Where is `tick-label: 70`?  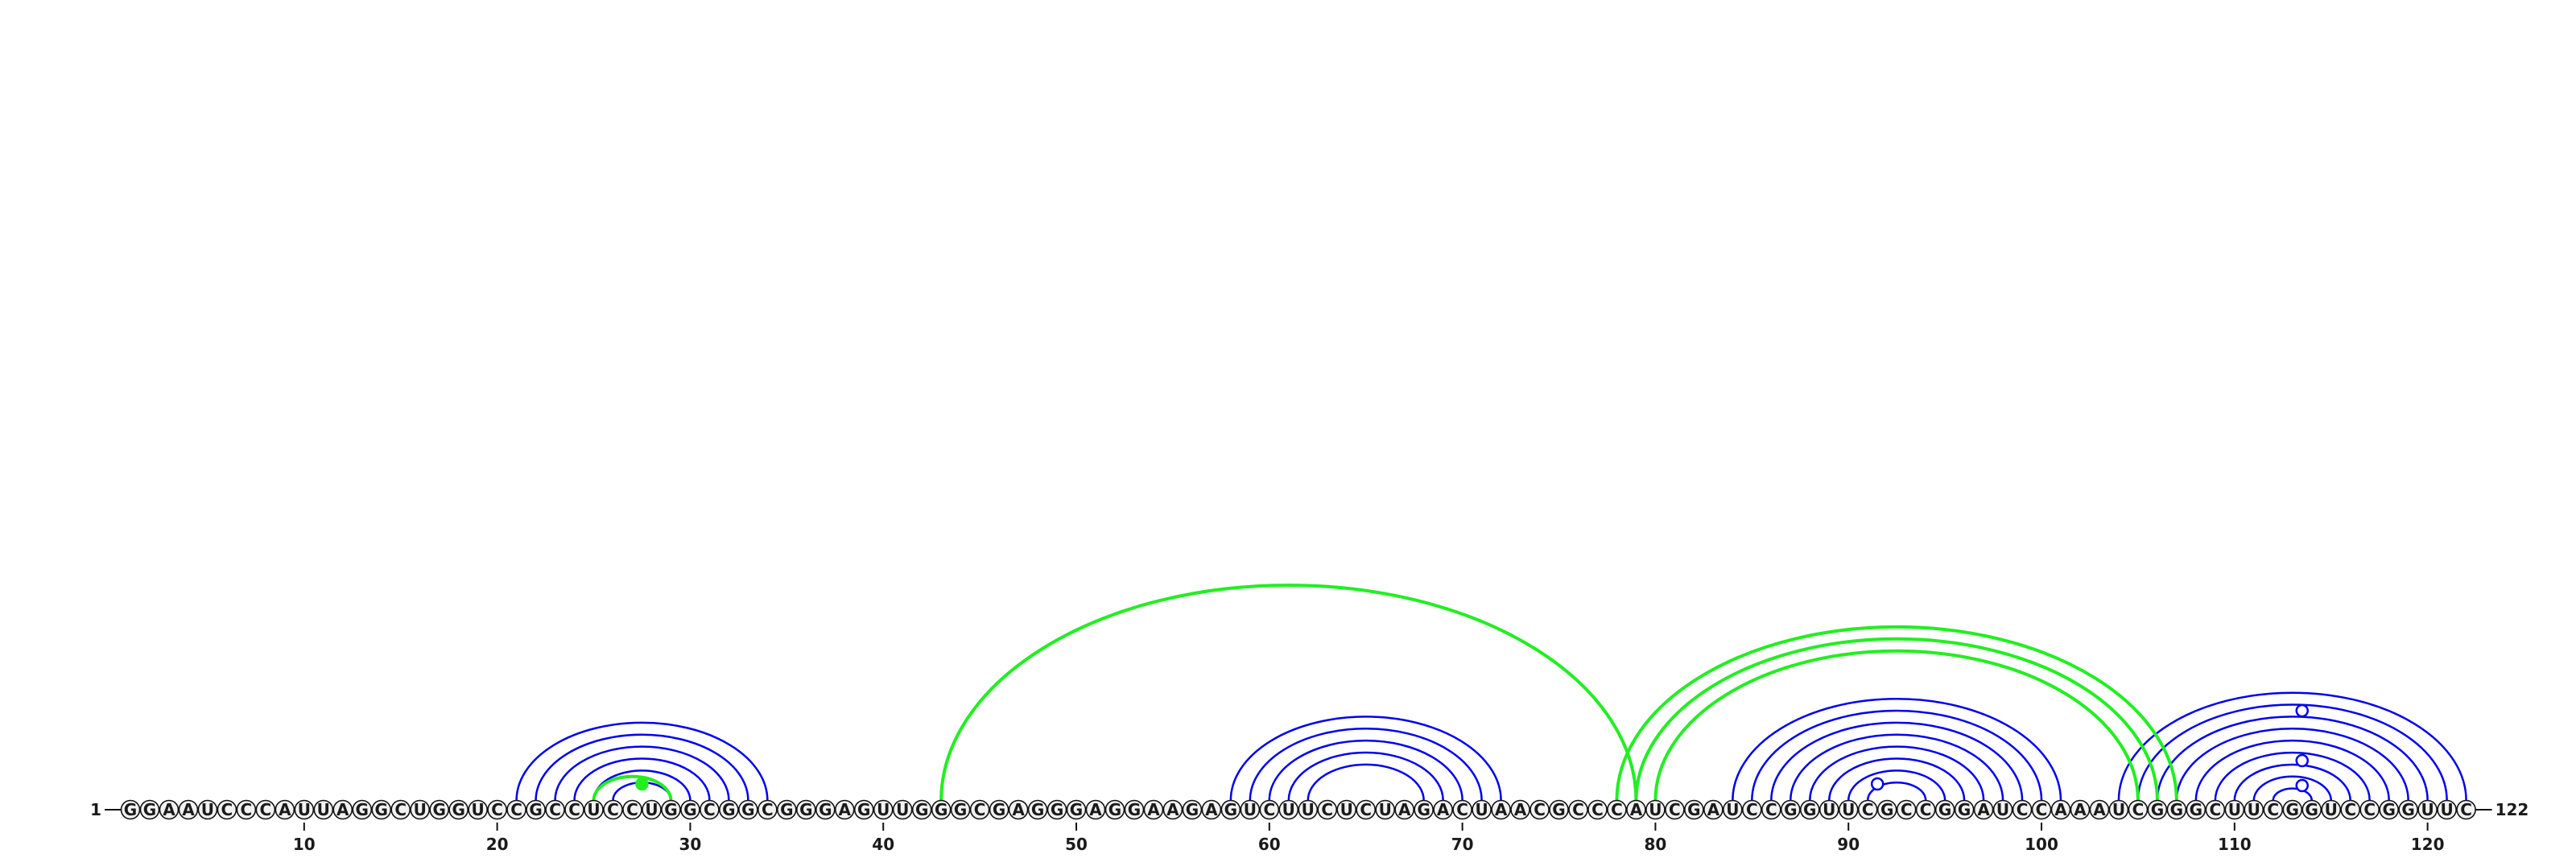 tick-label: 70 is located at coordinates (1462, 845).